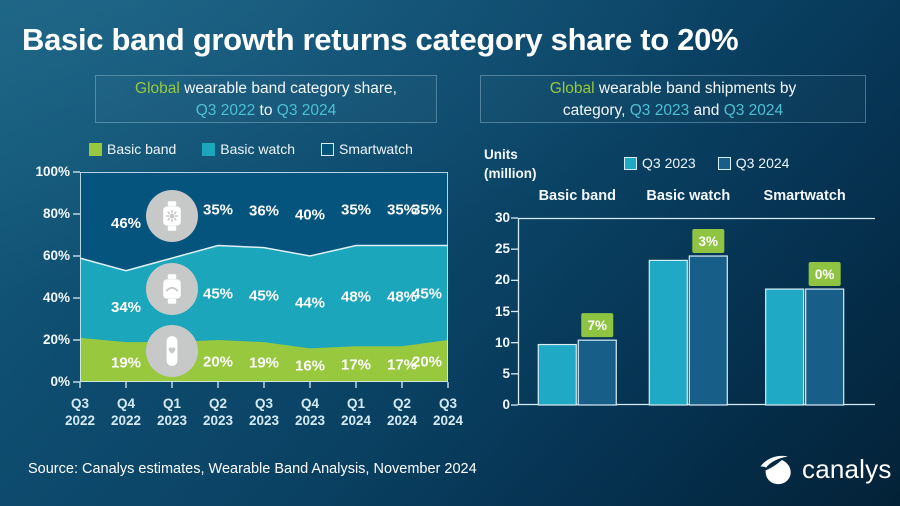 Image resolution: width=900 pixels, height=506 pixels. I want to click on left-subtitle-line2: Q3 2022 to Q3 2024, so click(266, 110).